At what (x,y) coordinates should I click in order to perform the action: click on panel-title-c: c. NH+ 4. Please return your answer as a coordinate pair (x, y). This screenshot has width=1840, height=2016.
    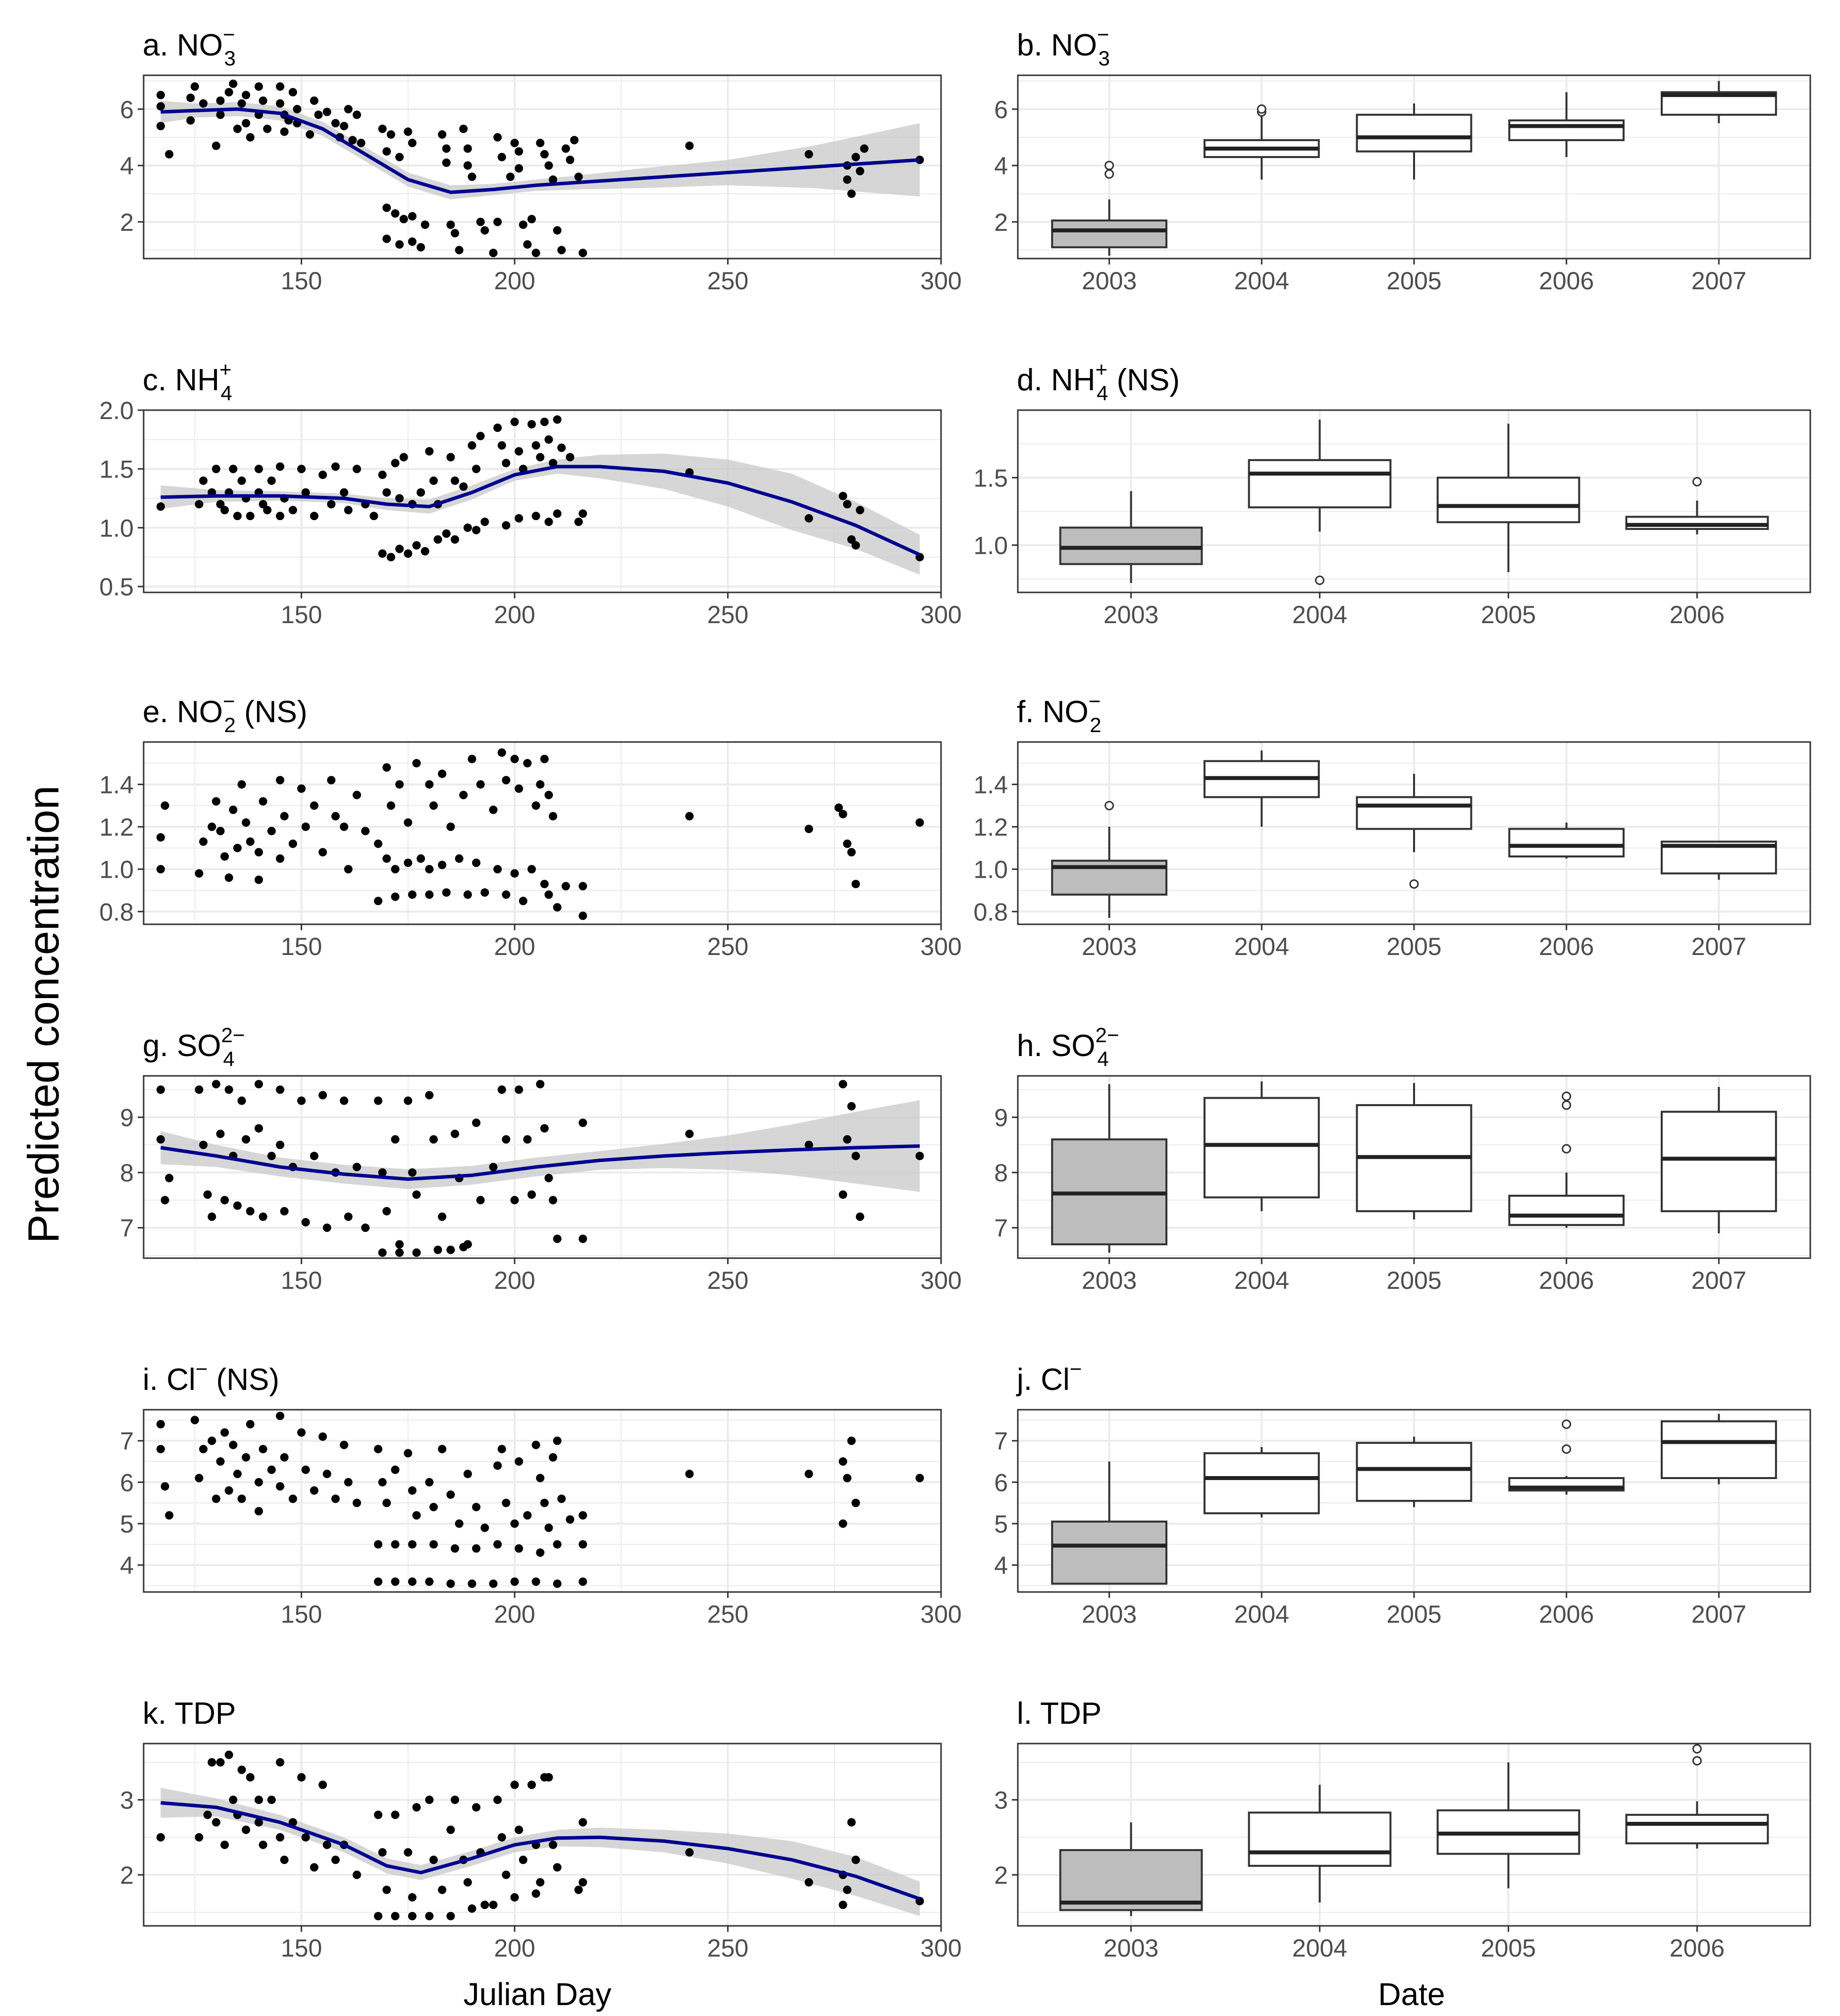
    Looking at the image, I should click on (187, 382).